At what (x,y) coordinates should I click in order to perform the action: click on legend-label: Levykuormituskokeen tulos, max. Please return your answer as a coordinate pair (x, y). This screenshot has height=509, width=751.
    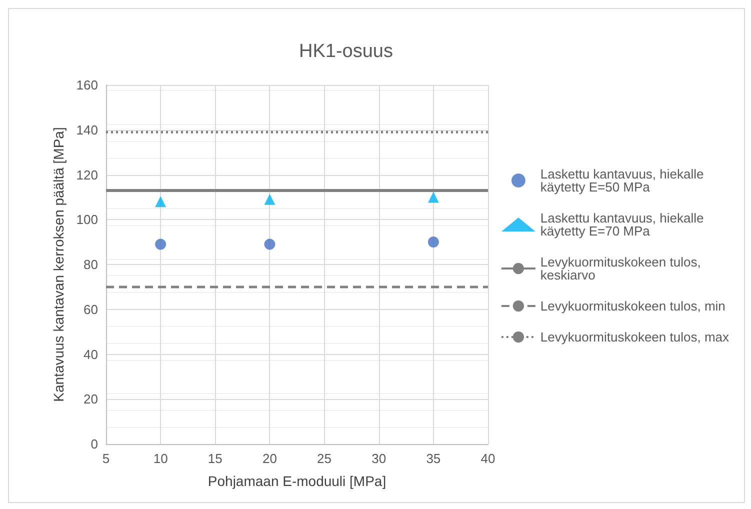
    Looking at the image, I should click on (635, 337).